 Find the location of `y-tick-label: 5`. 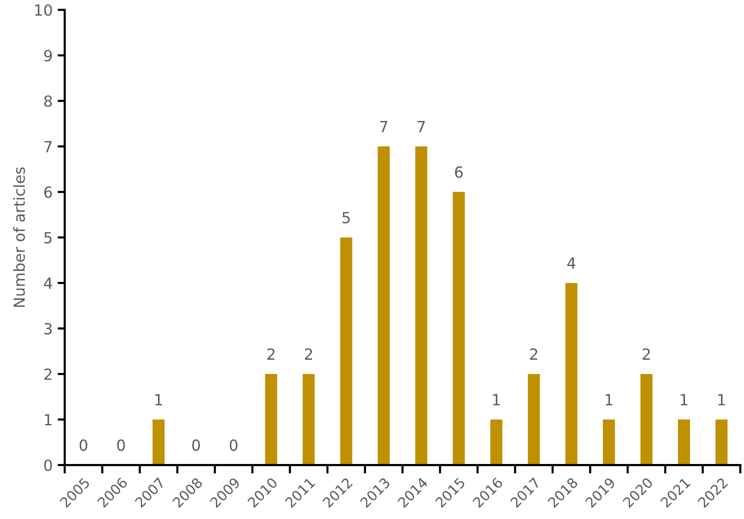

y-tick-label: 5 is located at coordinates (48, 238).